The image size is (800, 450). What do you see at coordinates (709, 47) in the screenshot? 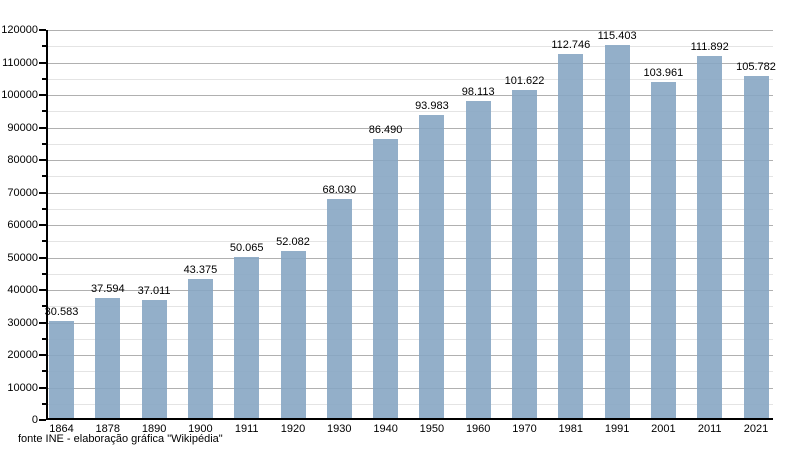
I see `bar-value-label: 111.892` at bounding box center [709, 47].